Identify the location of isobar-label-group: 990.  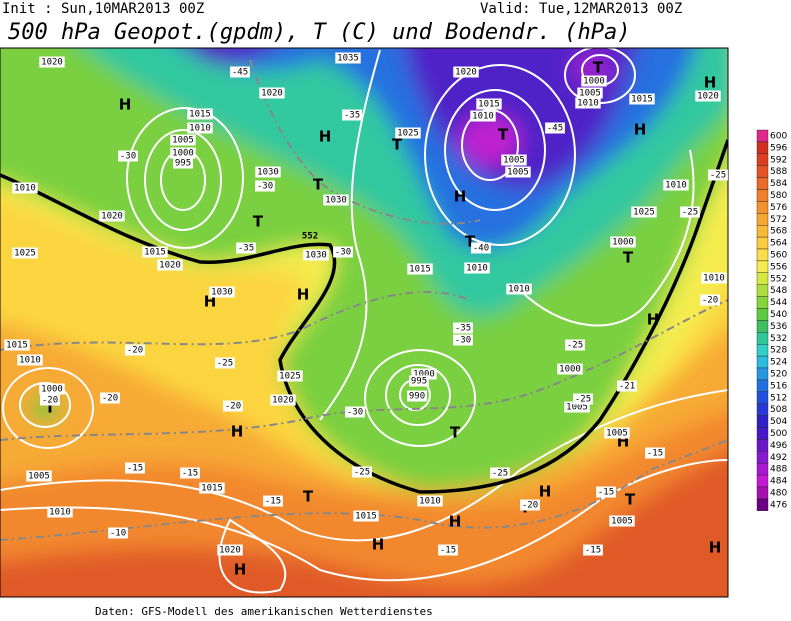
(417, 396).